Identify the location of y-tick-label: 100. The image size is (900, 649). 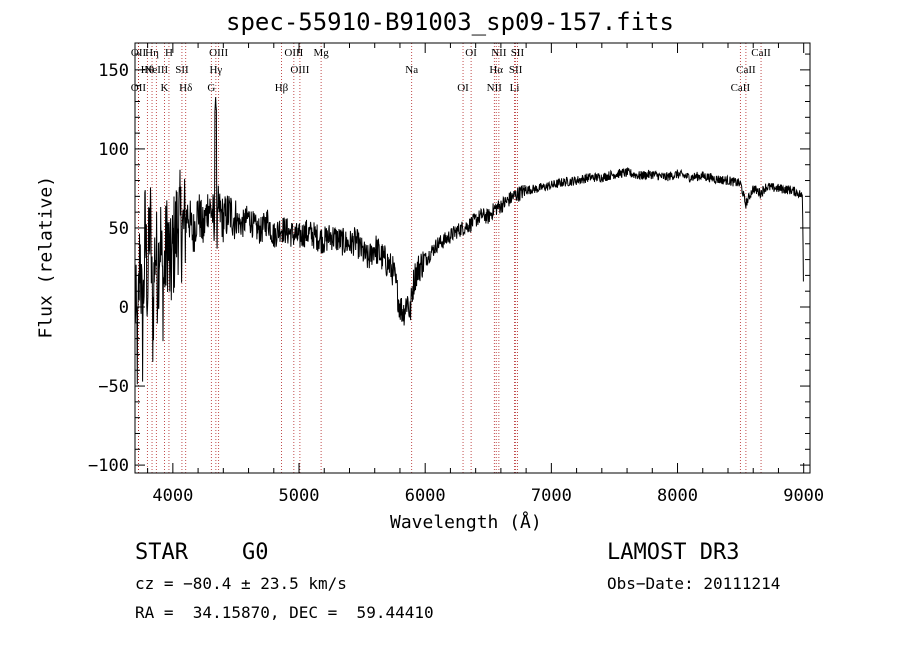
(113, 150).